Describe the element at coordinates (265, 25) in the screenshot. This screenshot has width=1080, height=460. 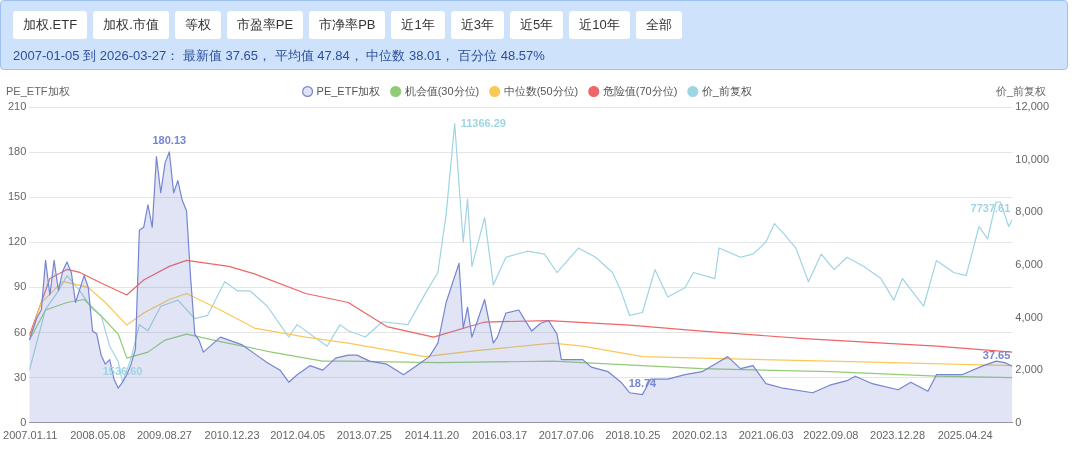
I see `text: 市盈率PE` at that location.